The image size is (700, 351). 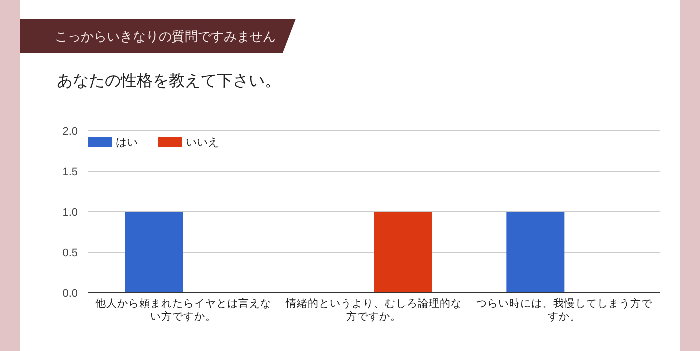 What do you see at coordinates (183, 310) in the screenshot?
I see `x-tick-label: 他人から頼まれたらイヤとは言えない方ですか。` at bounding box center [183, 310].